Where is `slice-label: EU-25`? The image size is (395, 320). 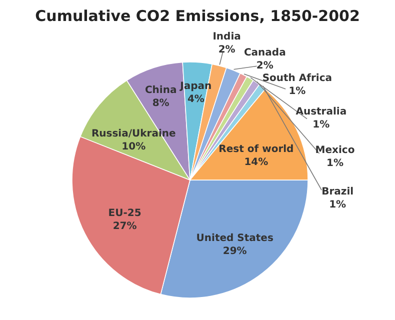 slice-label: EU-25 is located at coordinates (125, 214).